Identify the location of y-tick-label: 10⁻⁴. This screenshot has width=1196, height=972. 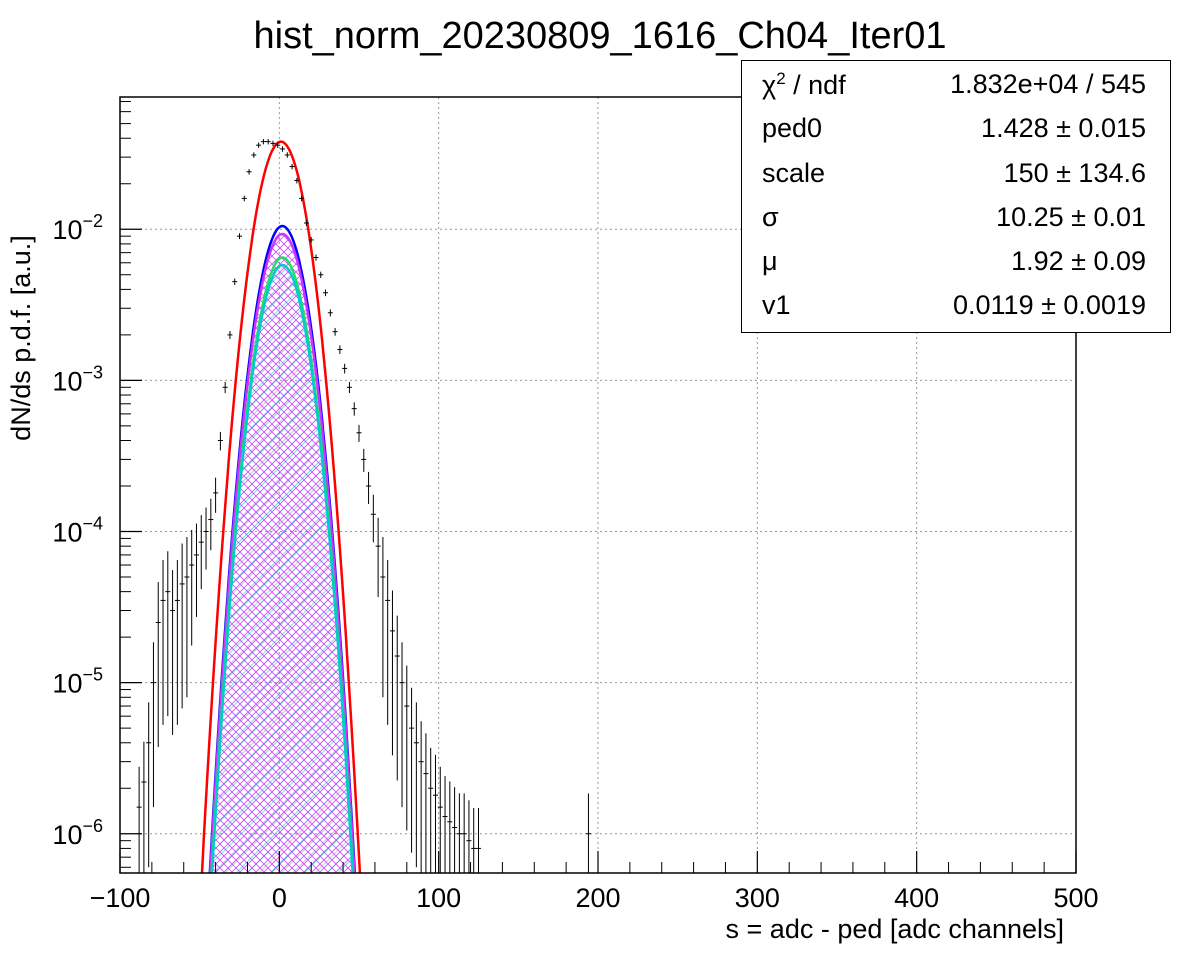
(77, 531).